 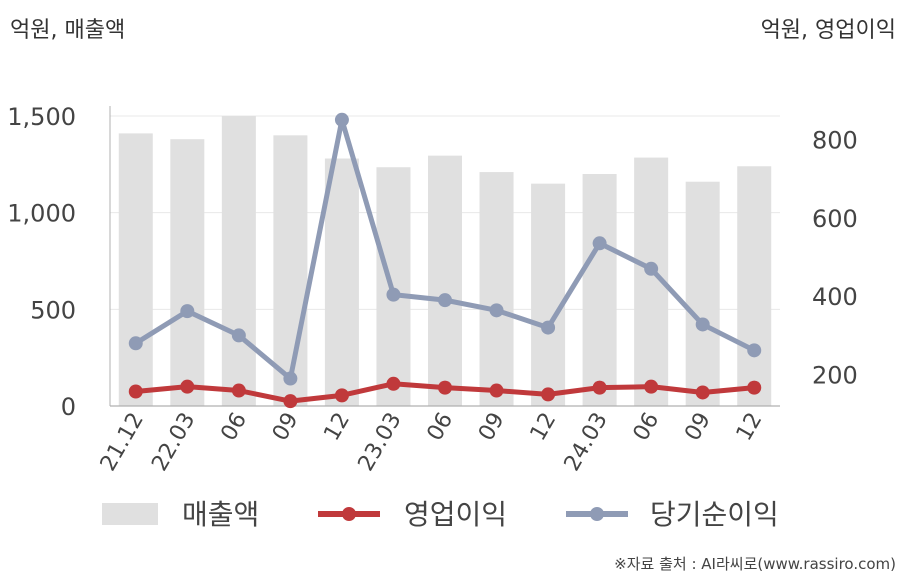 I want to click on legend: 매출액 영업이익 당기순이익, so click(x=440, y=514).